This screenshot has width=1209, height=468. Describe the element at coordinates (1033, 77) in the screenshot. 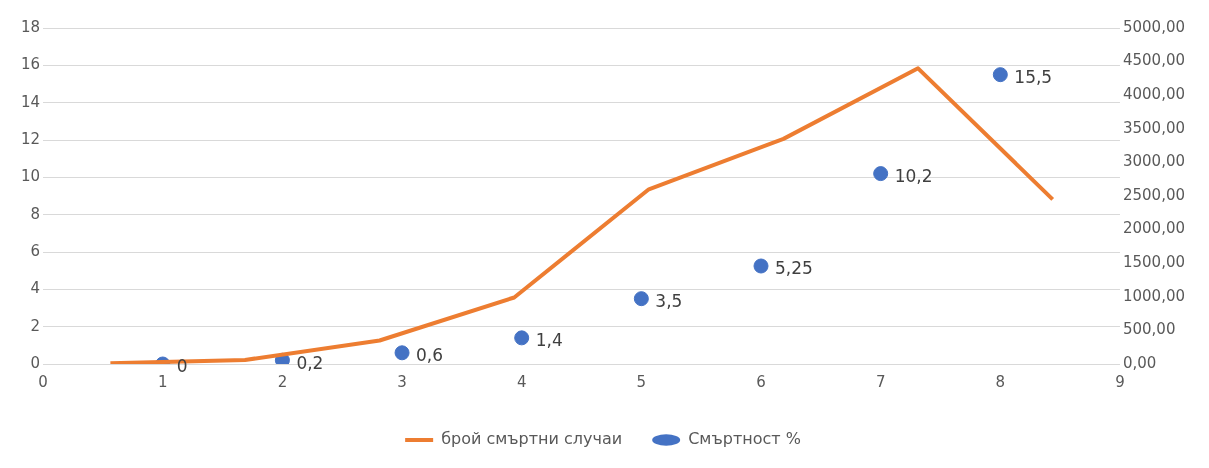

I see `data-label: 15,5` at that location.